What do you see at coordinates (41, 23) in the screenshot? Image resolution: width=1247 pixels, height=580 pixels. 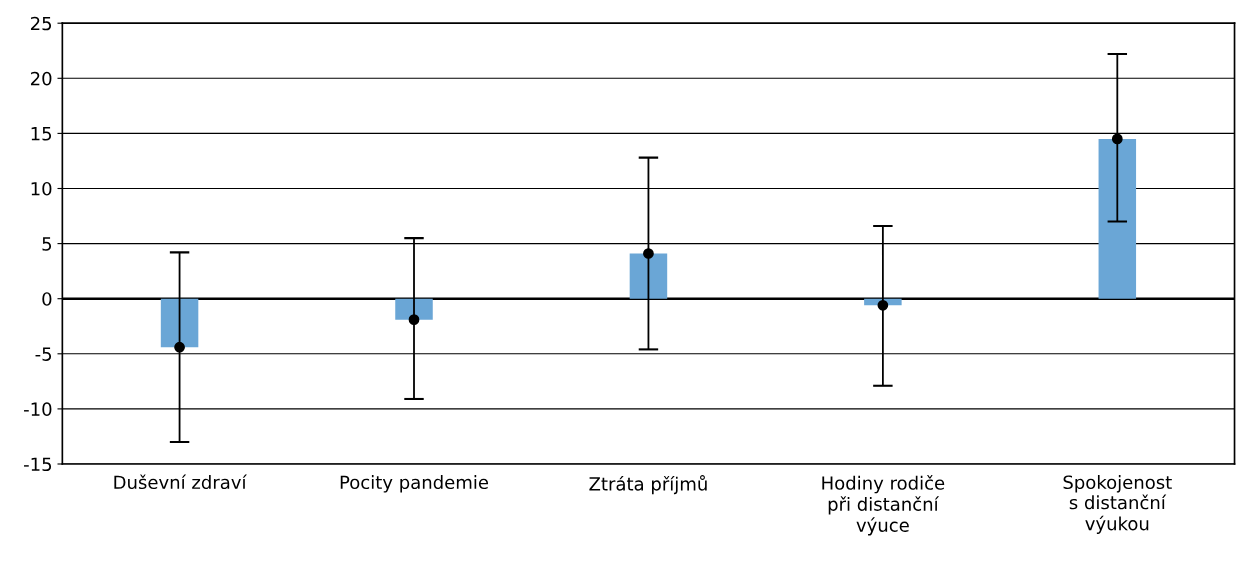 I see `y-tick-label: 25` at bounding box center [41, 23].